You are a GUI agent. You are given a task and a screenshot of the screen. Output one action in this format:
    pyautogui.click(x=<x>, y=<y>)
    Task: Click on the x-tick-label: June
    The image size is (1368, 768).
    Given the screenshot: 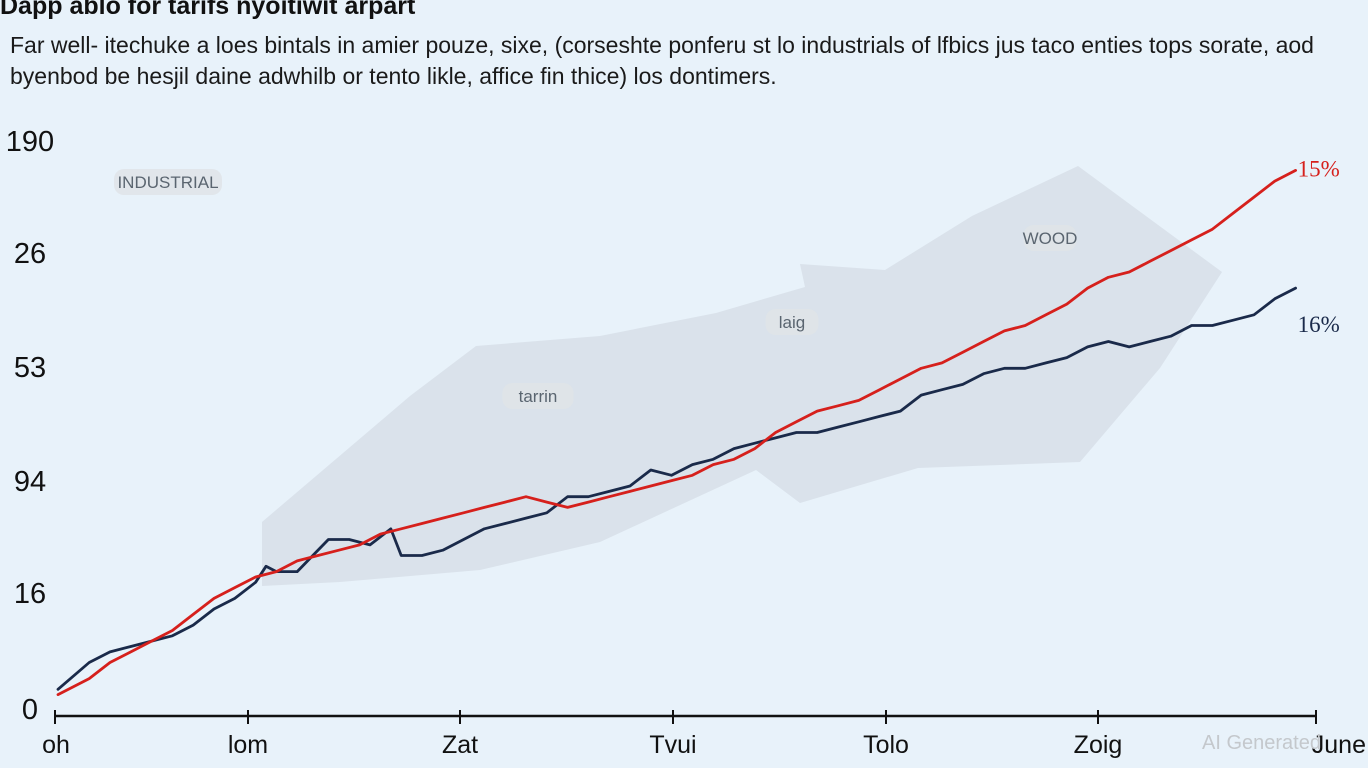 What is the action you would take?
    pyautogui.click(x=1339, y=745)
    